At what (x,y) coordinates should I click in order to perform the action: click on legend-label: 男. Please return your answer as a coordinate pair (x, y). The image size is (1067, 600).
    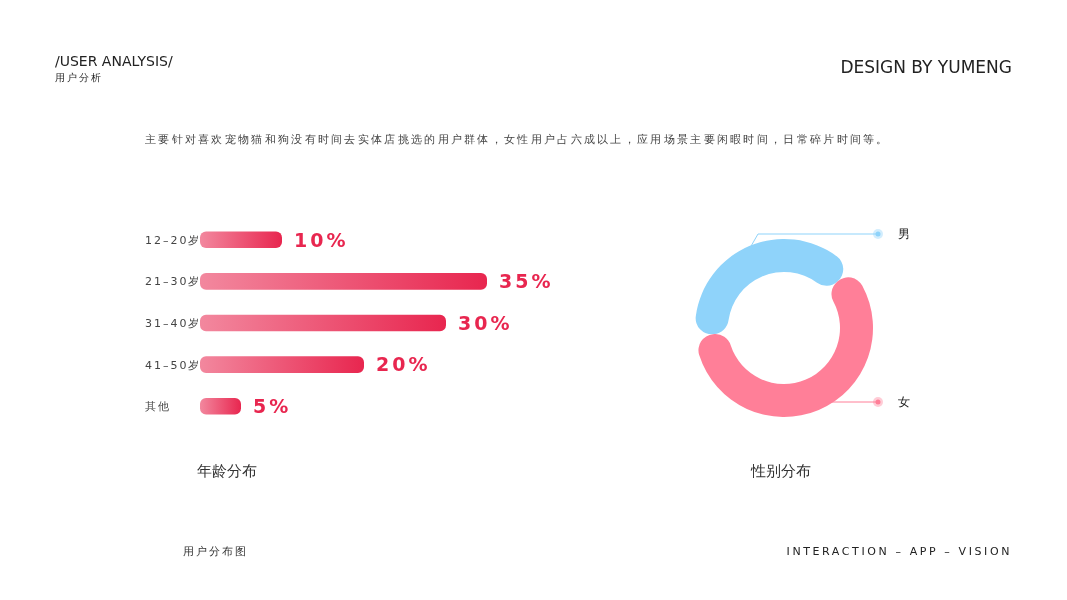
    Looking at the image, I should click on (904, 234).